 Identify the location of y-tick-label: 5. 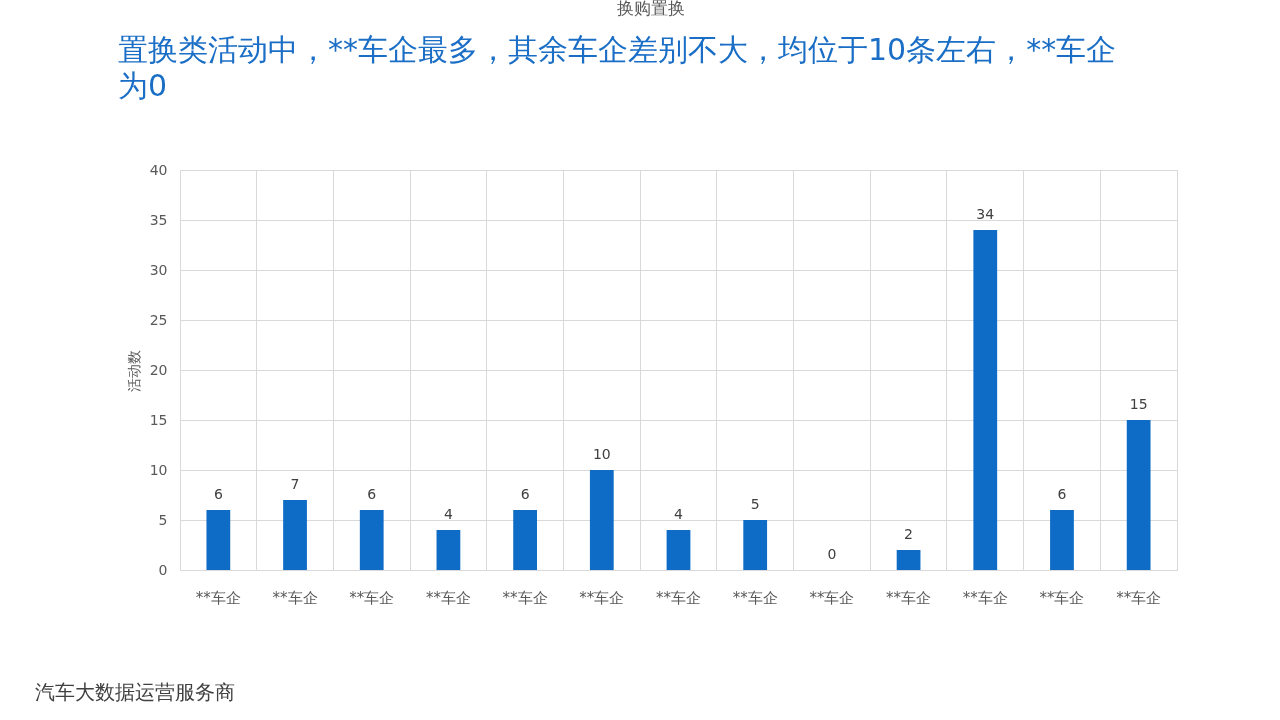
(163, 519).